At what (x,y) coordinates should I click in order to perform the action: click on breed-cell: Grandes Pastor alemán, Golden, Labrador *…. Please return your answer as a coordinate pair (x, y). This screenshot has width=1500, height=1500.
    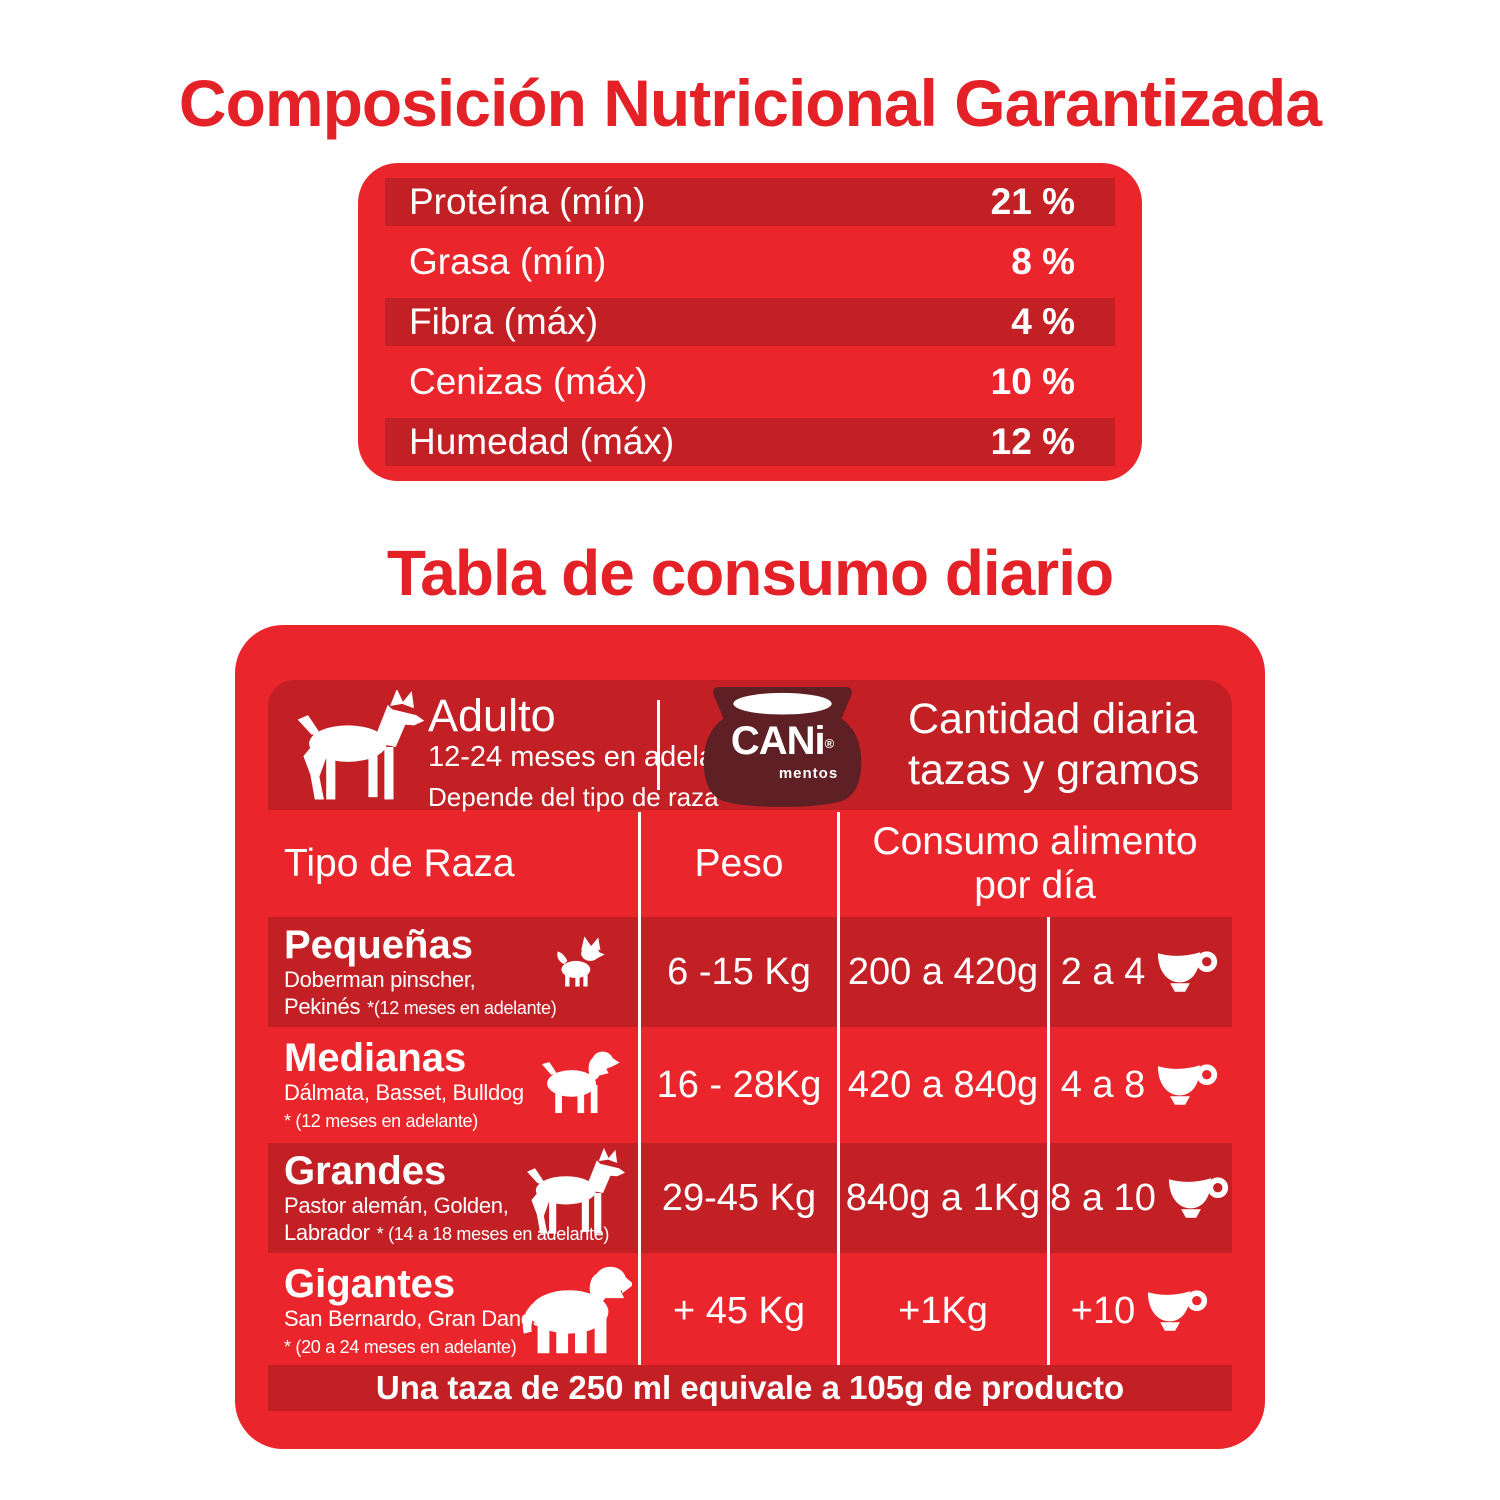
    Looking at the image, I should click on (454, 1198).